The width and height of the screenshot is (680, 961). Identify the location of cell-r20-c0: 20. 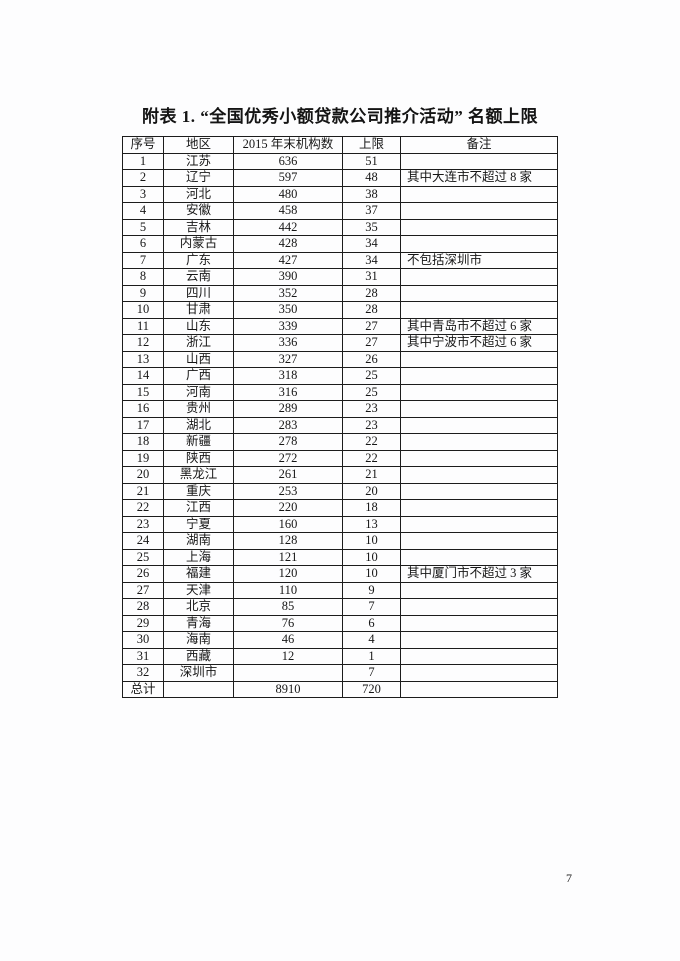
(143, 475).